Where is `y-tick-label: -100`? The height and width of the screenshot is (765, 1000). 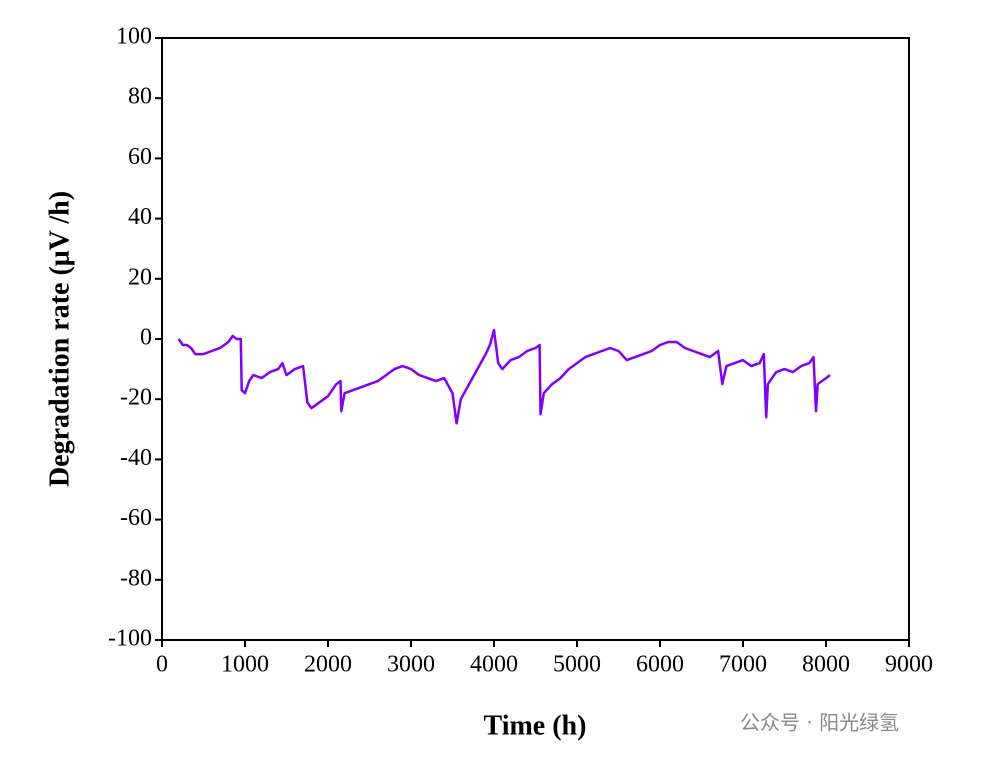 y-tick-label: -100 is located at coordinates (130, 639).